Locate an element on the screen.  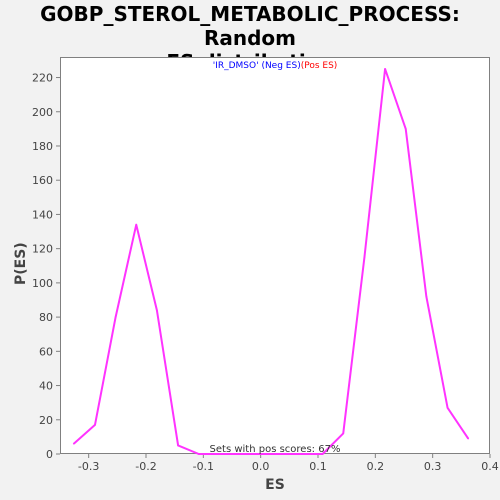
y-tick-label: 60 is located at coordinates (46, 351).